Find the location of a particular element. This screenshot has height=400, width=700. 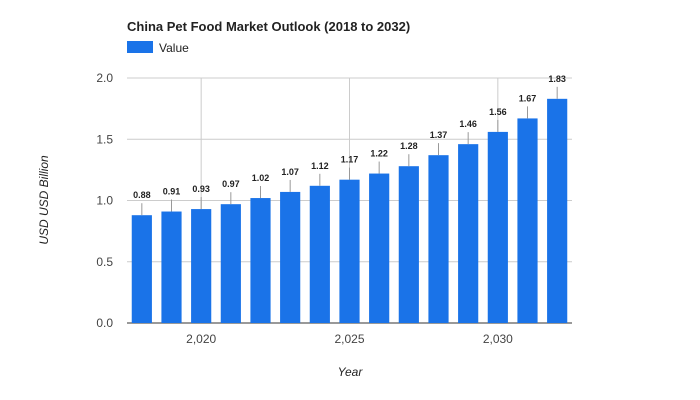

x-tick-label: 2,025 is located at coordinates (349, 339).